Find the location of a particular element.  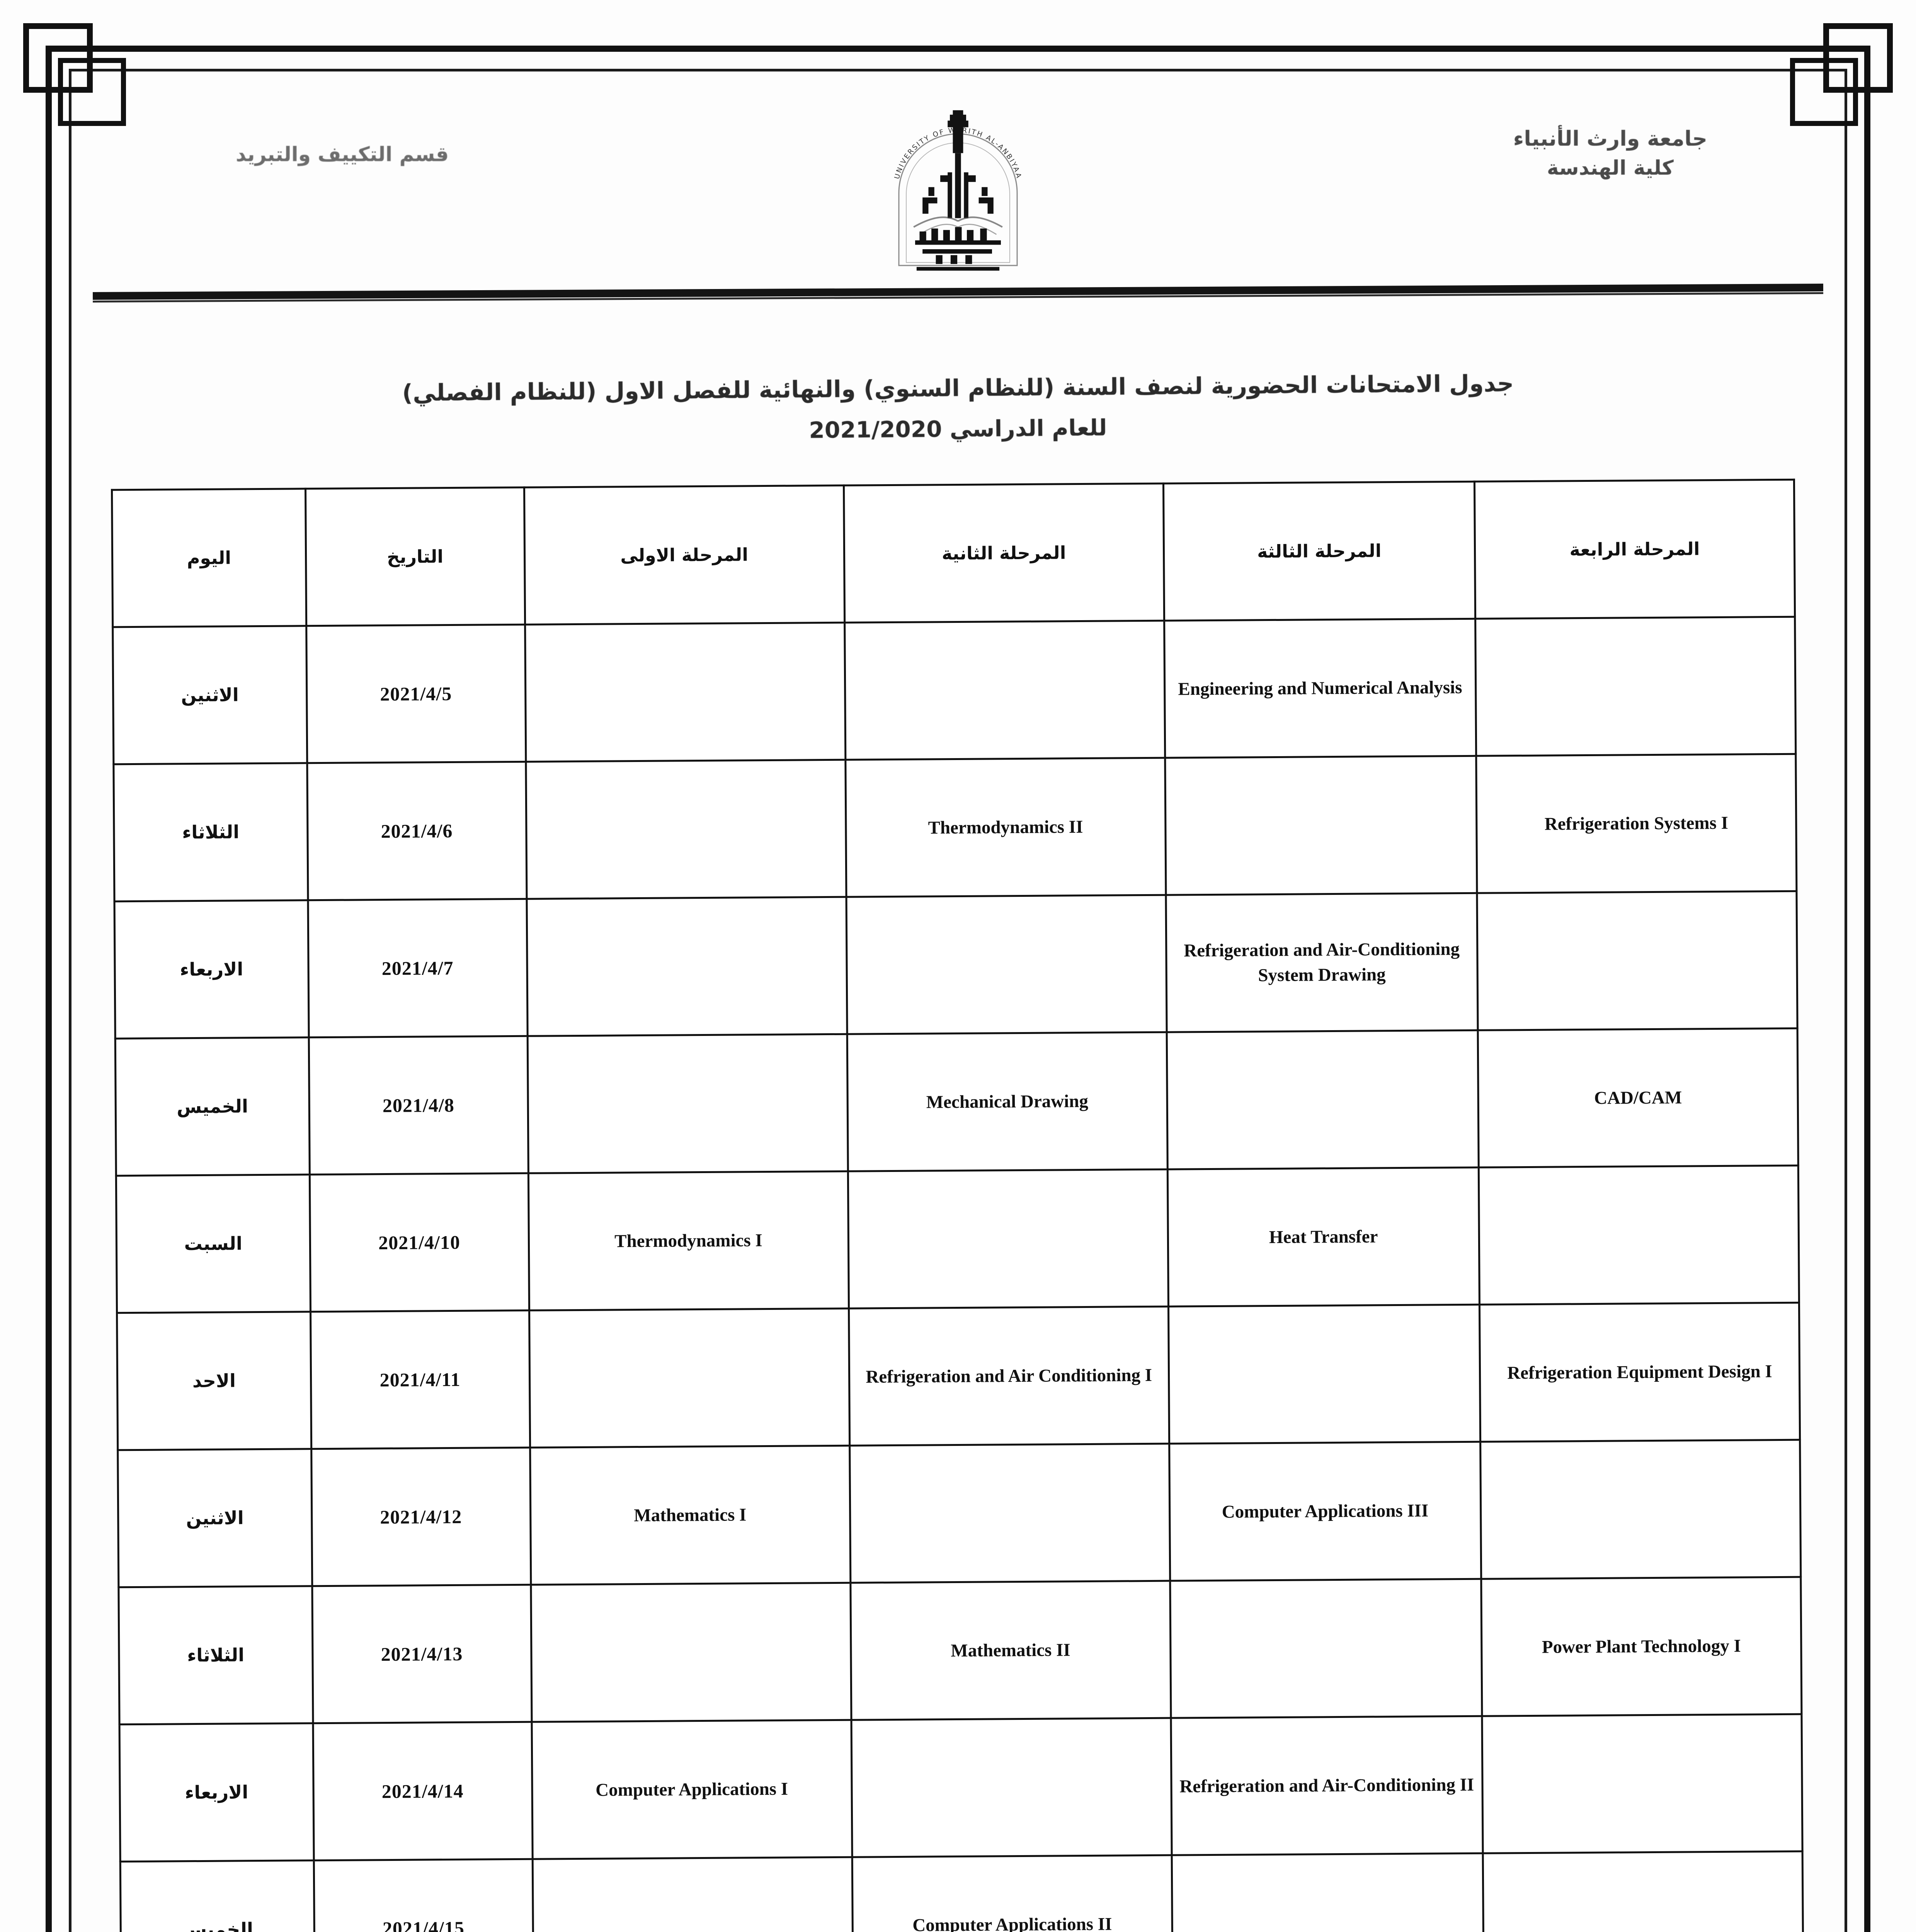

corner-ornament-inner-top-right is located at coordinates (1824, 92).